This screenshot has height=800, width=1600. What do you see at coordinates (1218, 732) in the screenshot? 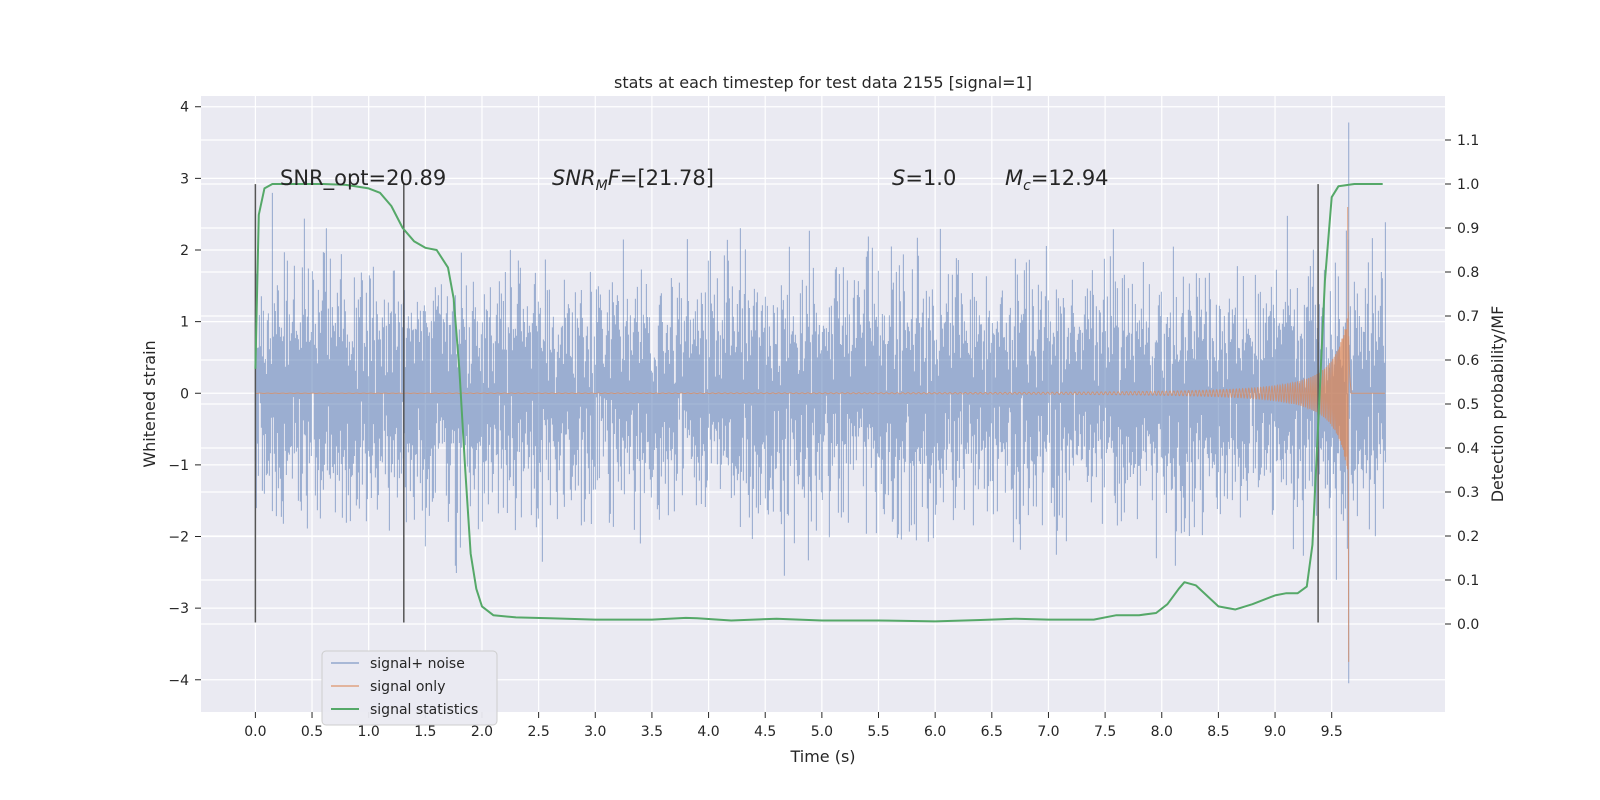
I see `x-tick-label: 8.5` at bounding box center [1218, 732].